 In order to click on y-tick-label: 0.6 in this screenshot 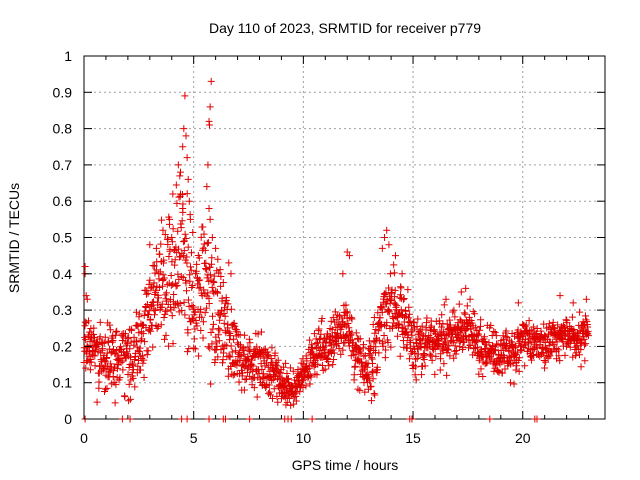, I will do `click(63, 201)`.